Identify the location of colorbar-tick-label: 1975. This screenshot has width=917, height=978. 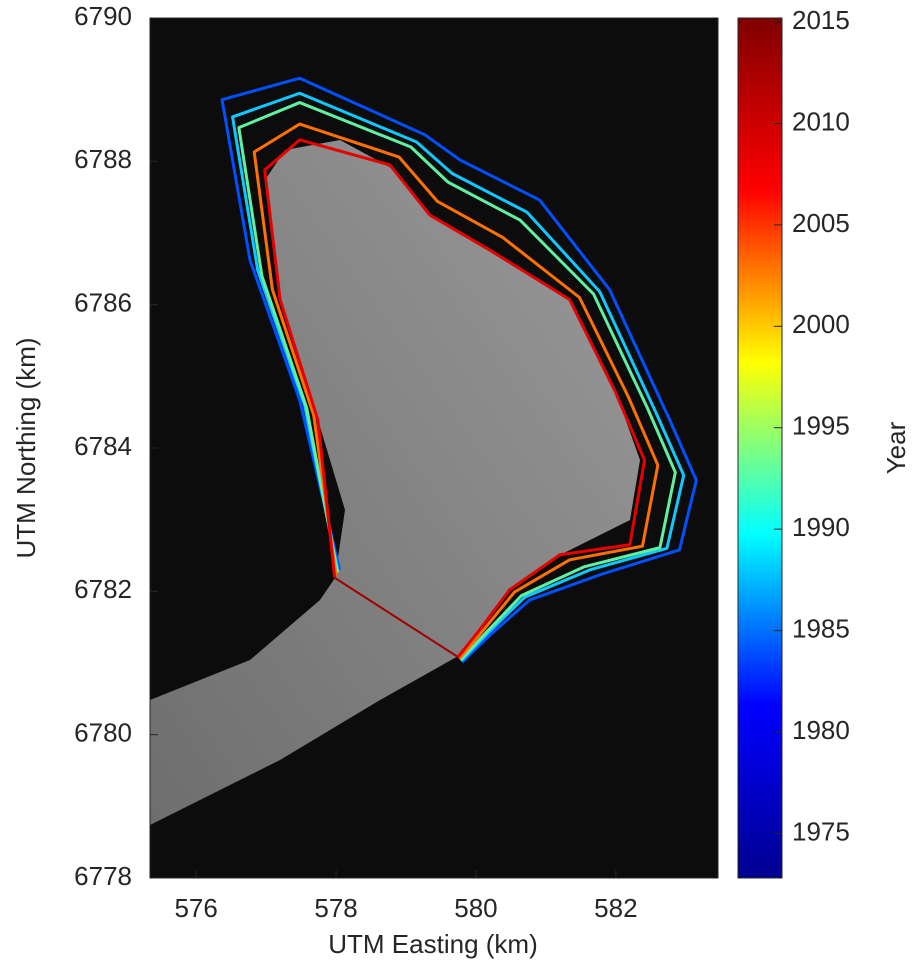
(821, 831).